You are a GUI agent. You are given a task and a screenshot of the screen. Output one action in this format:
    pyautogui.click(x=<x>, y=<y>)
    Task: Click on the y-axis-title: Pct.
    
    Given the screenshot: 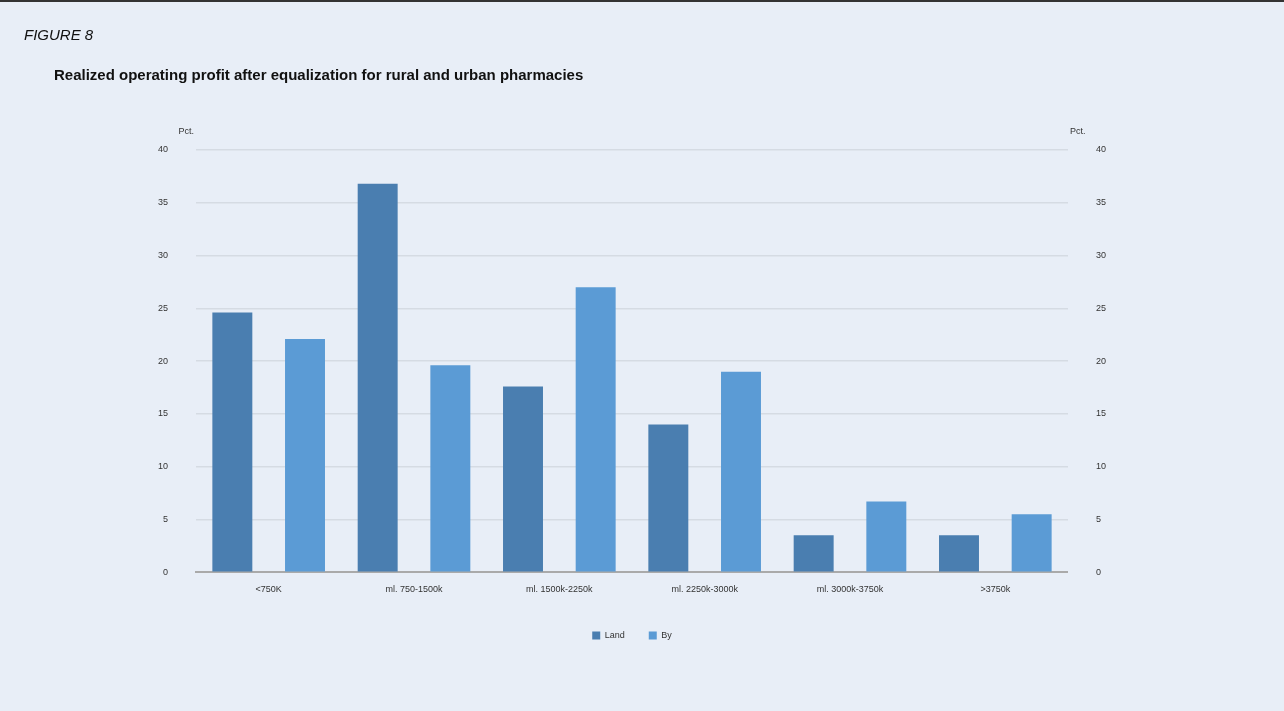 What is the action you would take?
    pyautogui.click(x=186, y=130)
    